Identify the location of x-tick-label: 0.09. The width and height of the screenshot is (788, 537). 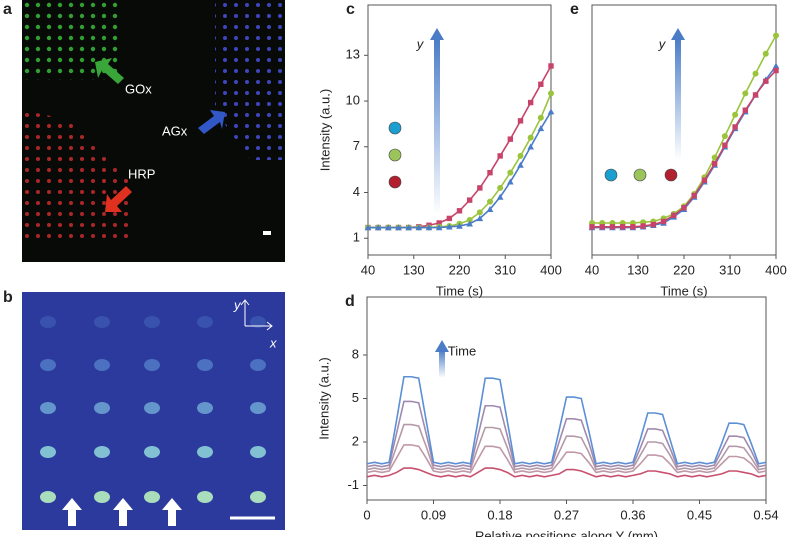
(433, 514).